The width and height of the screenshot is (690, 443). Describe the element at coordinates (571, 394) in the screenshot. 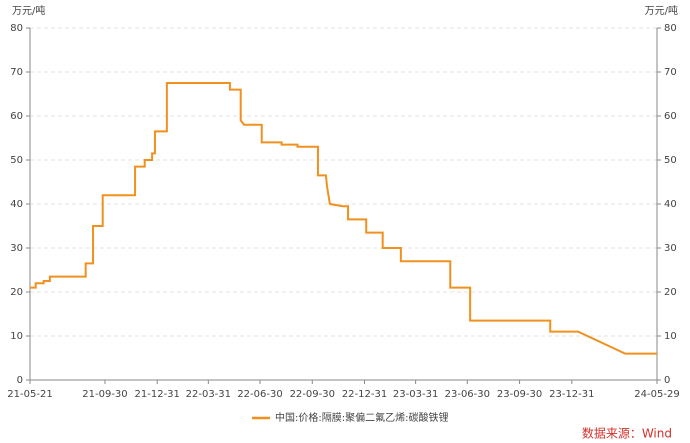

I see `x-tick-label: 23-12-31` at that location.